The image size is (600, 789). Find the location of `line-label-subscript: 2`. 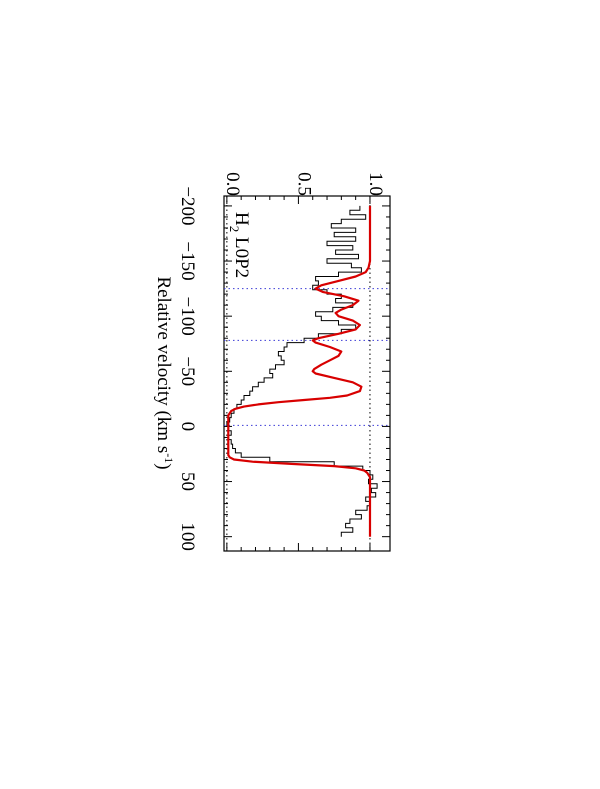

line-label-subscript: 2 is located at coordinates (234, 229).